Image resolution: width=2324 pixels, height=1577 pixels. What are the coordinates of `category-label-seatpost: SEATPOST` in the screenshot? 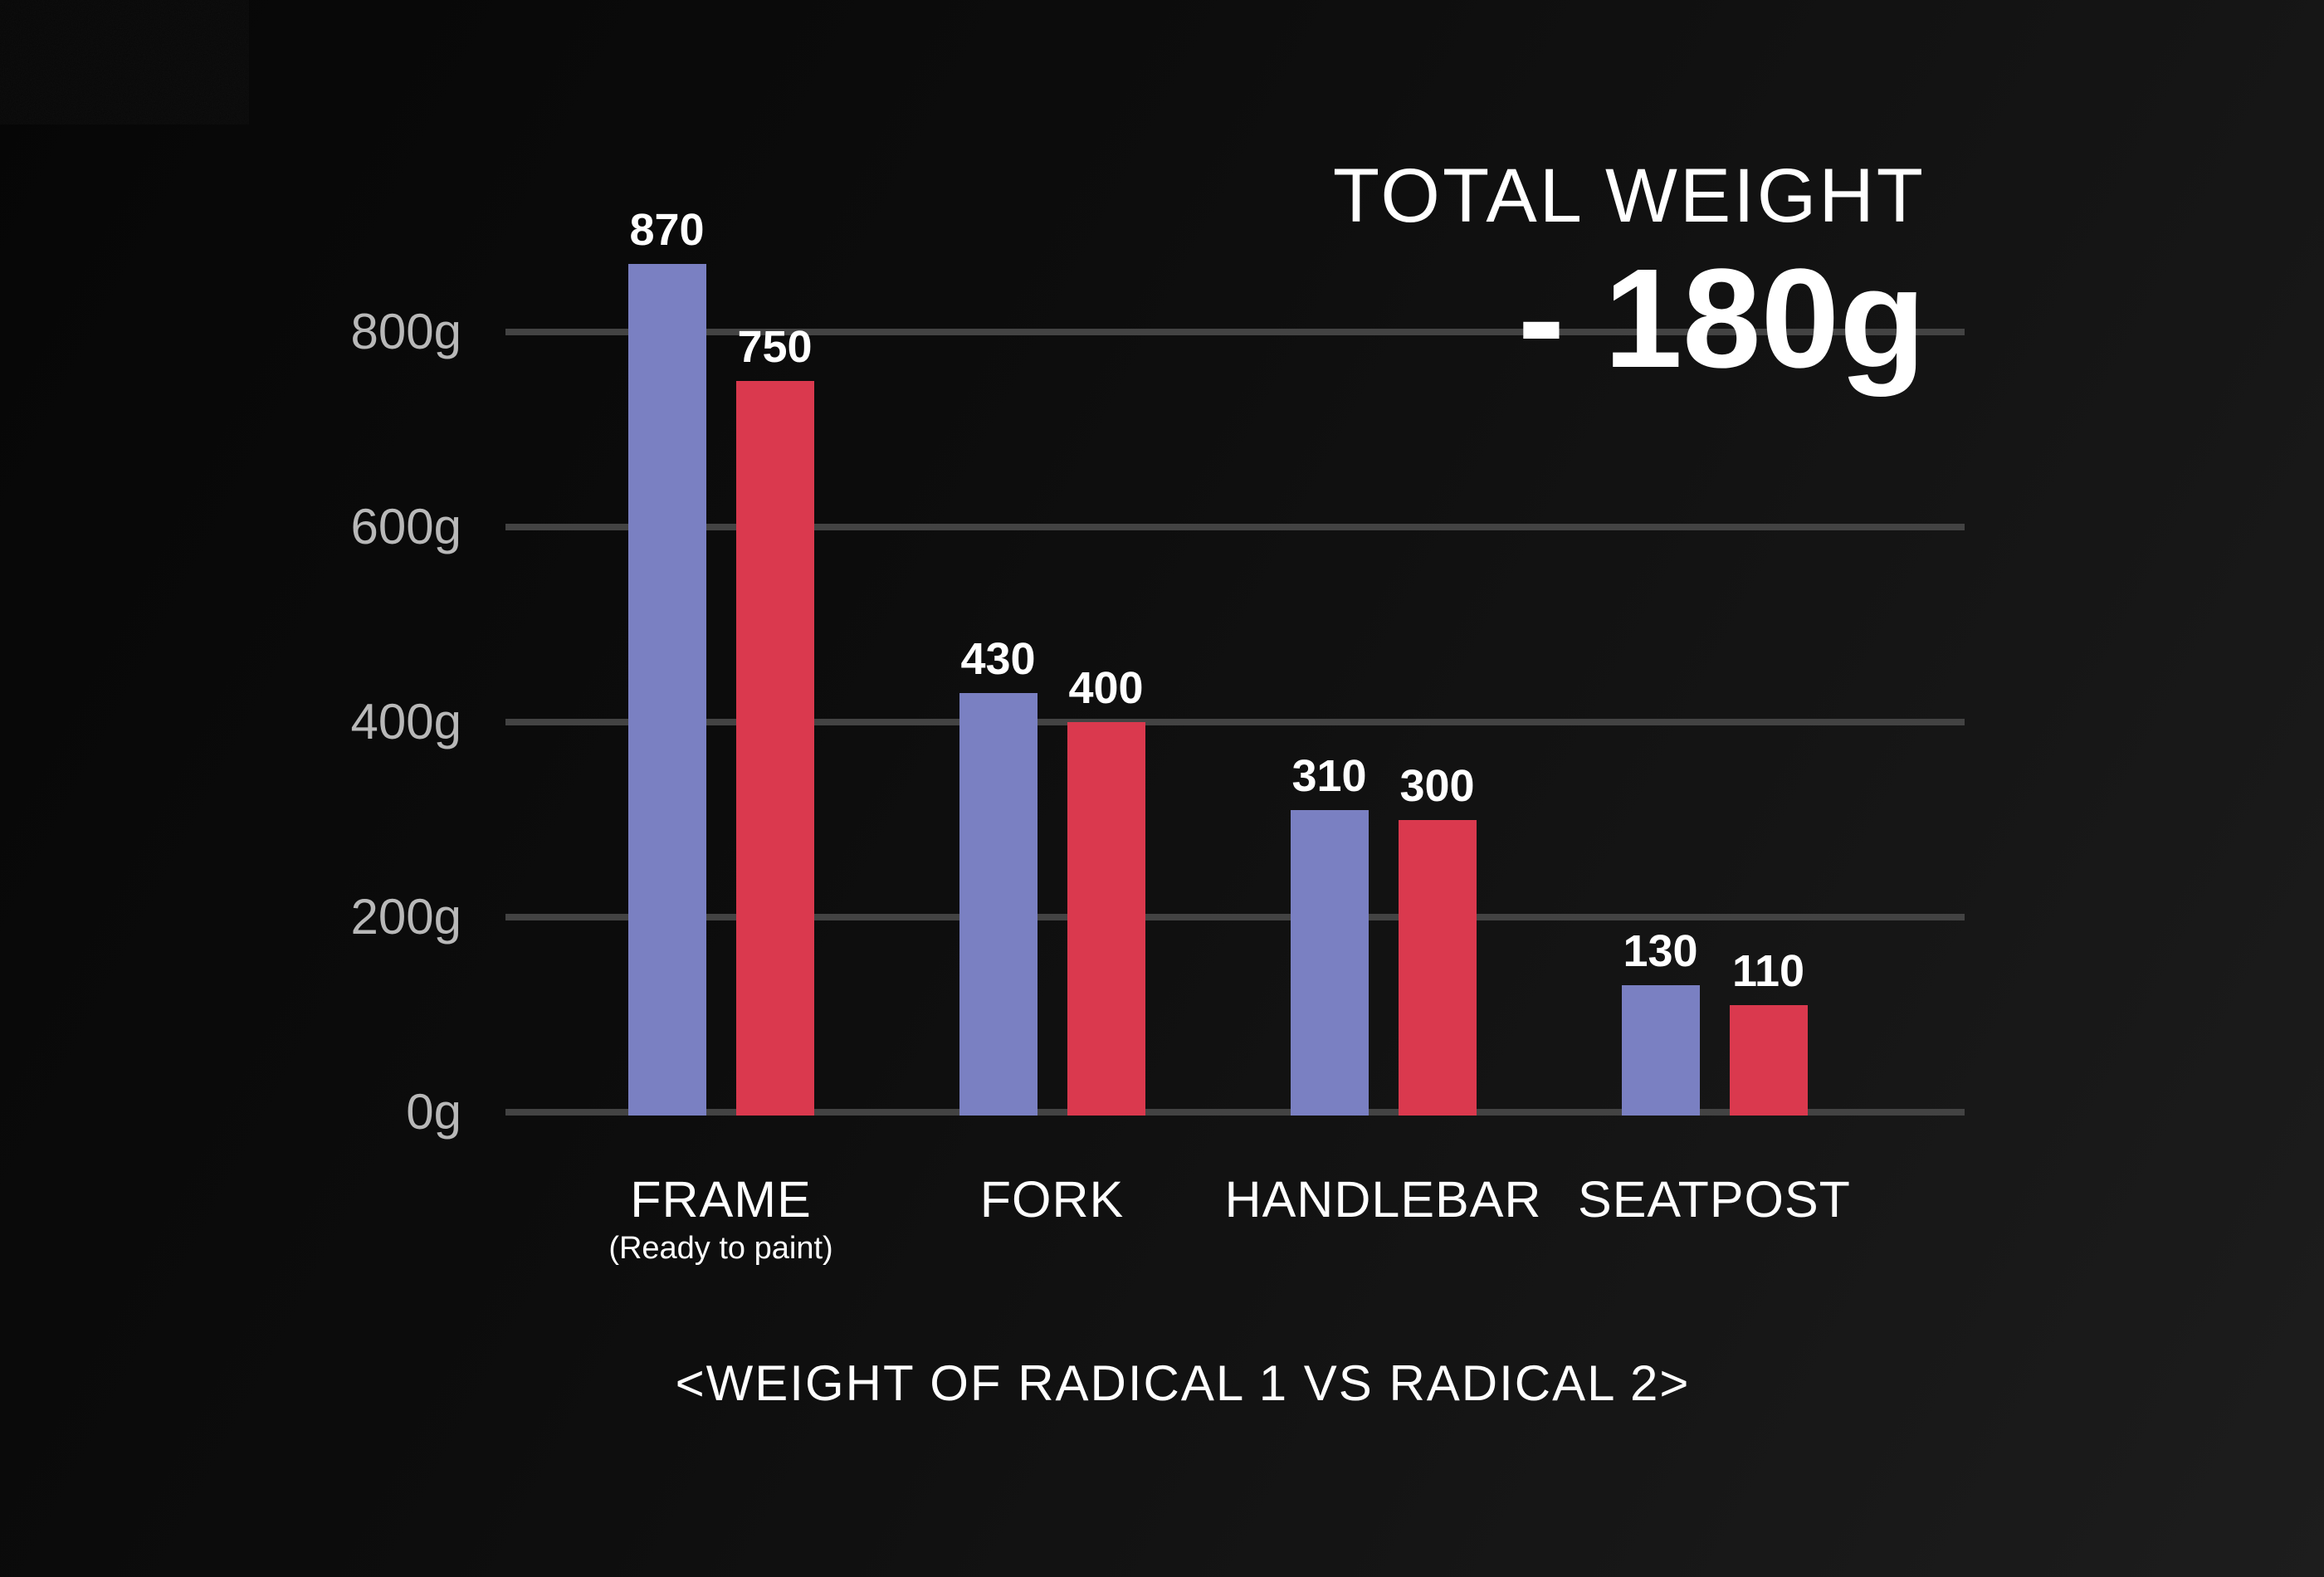 It's located at (1715, 1199).